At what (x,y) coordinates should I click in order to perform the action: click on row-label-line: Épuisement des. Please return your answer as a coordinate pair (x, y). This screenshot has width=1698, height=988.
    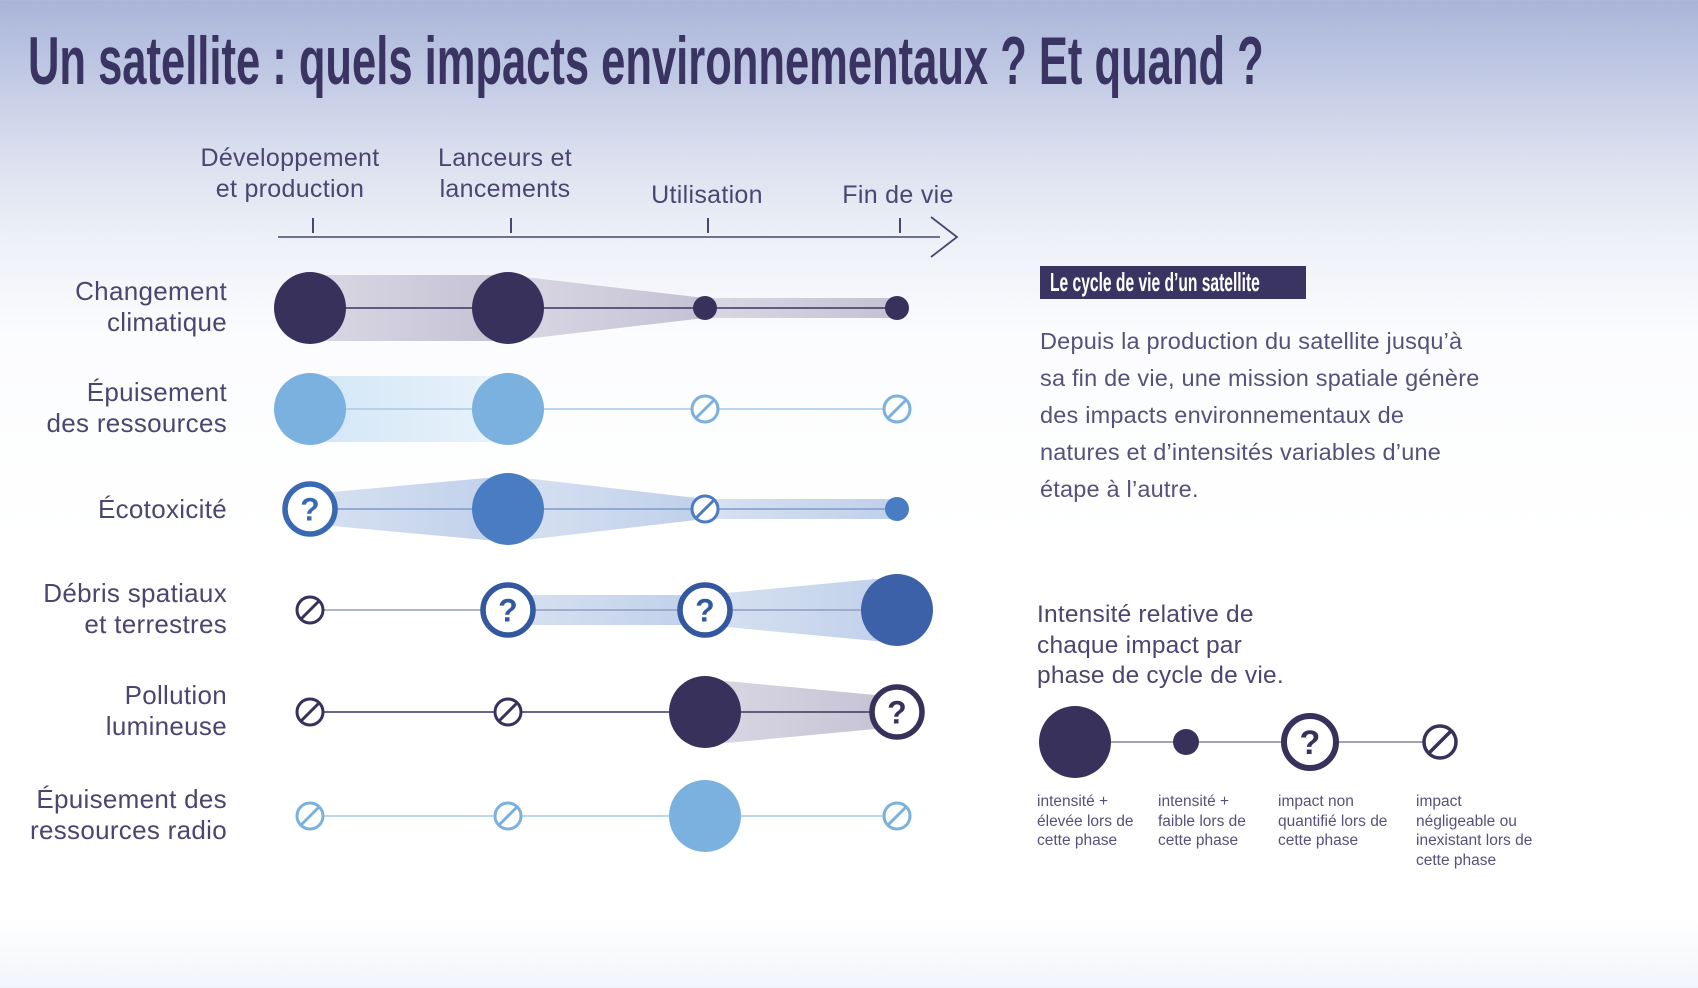
    Looking at the image, I should click on (131, 799).